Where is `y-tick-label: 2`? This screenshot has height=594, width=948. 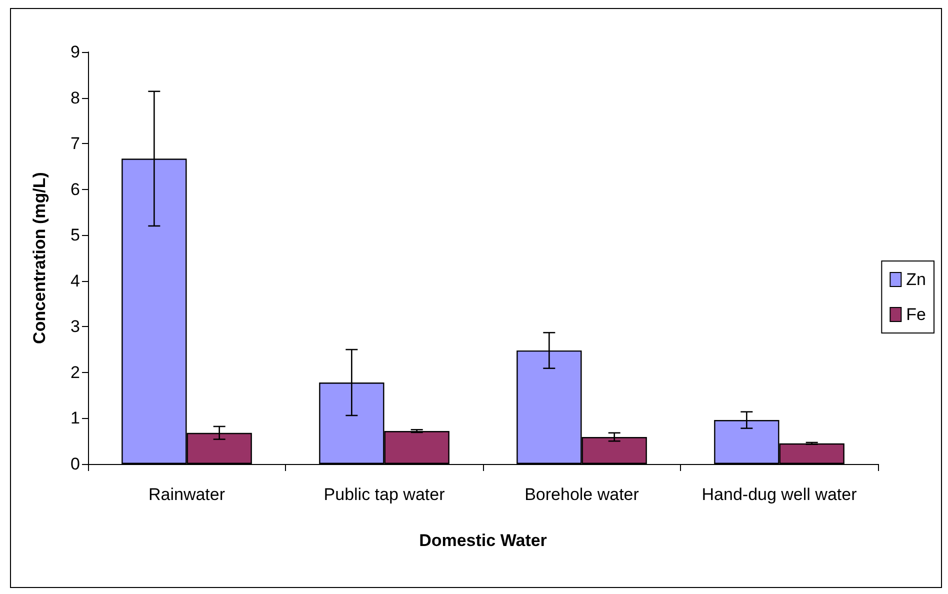 y-tick-label: 2 is located at coordinates (75, 372).